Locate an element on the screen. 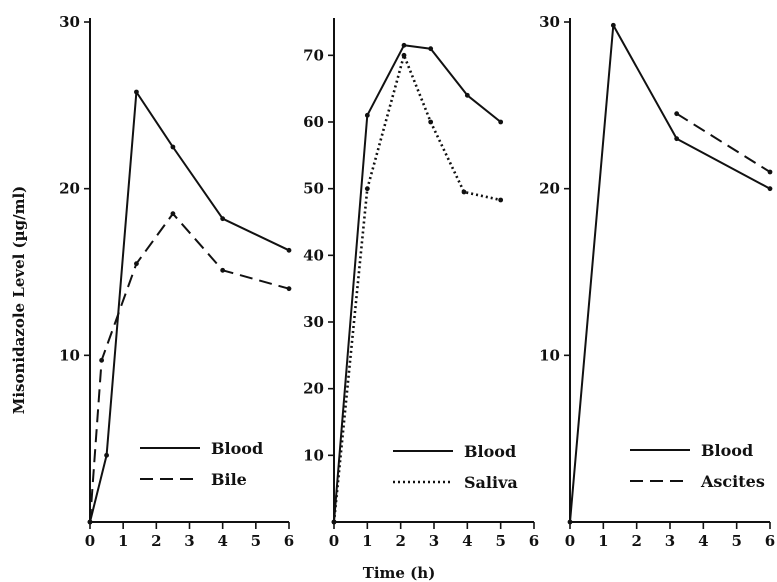 The width and height of the screenshot is (777, 582). legend-label-bile: Bile is located at coordinates (229, 479).